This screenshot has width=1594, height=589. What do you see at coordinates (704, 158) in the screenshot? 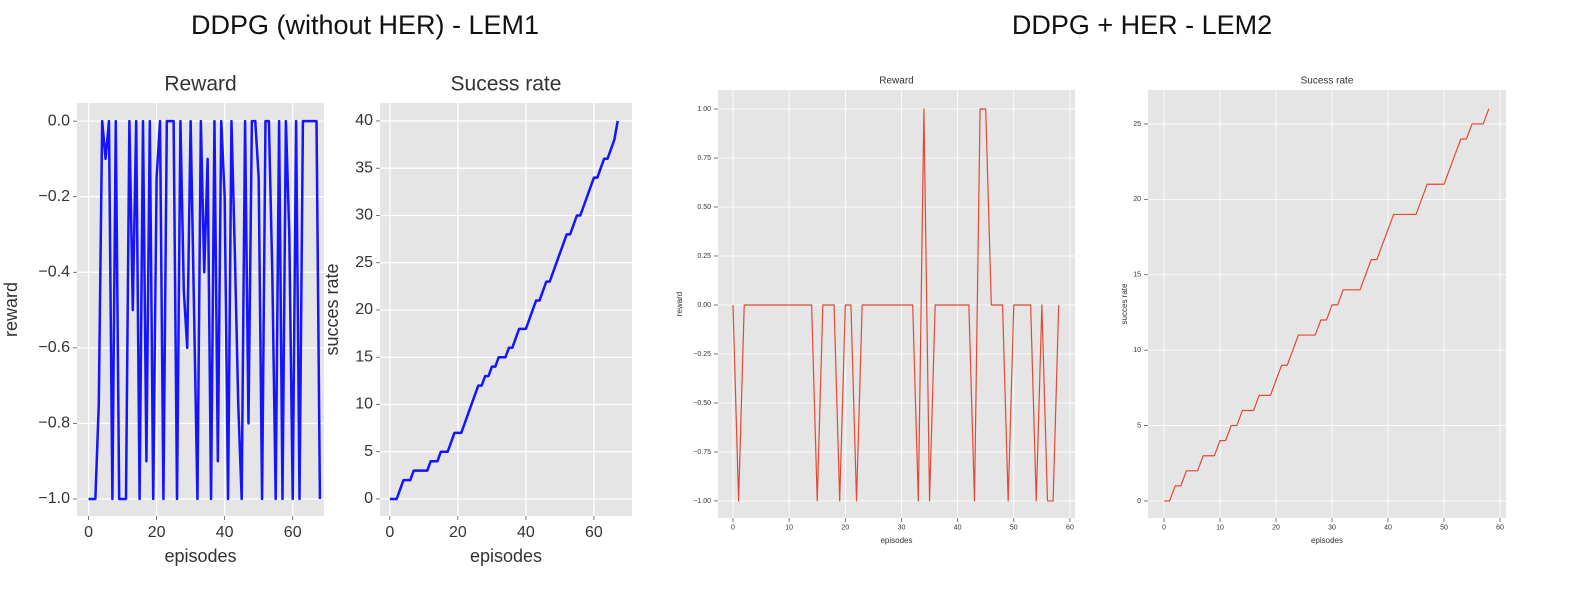
I see `y-tick-label: 0.75` at bounding box center [704, 158].